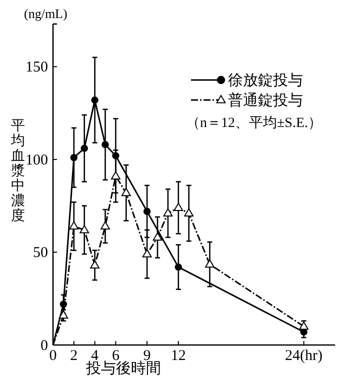  What do you see at coordinates (44, 346) in the screenshot?
I see `y-tick-label: 0` at bounding box center [44, 346].